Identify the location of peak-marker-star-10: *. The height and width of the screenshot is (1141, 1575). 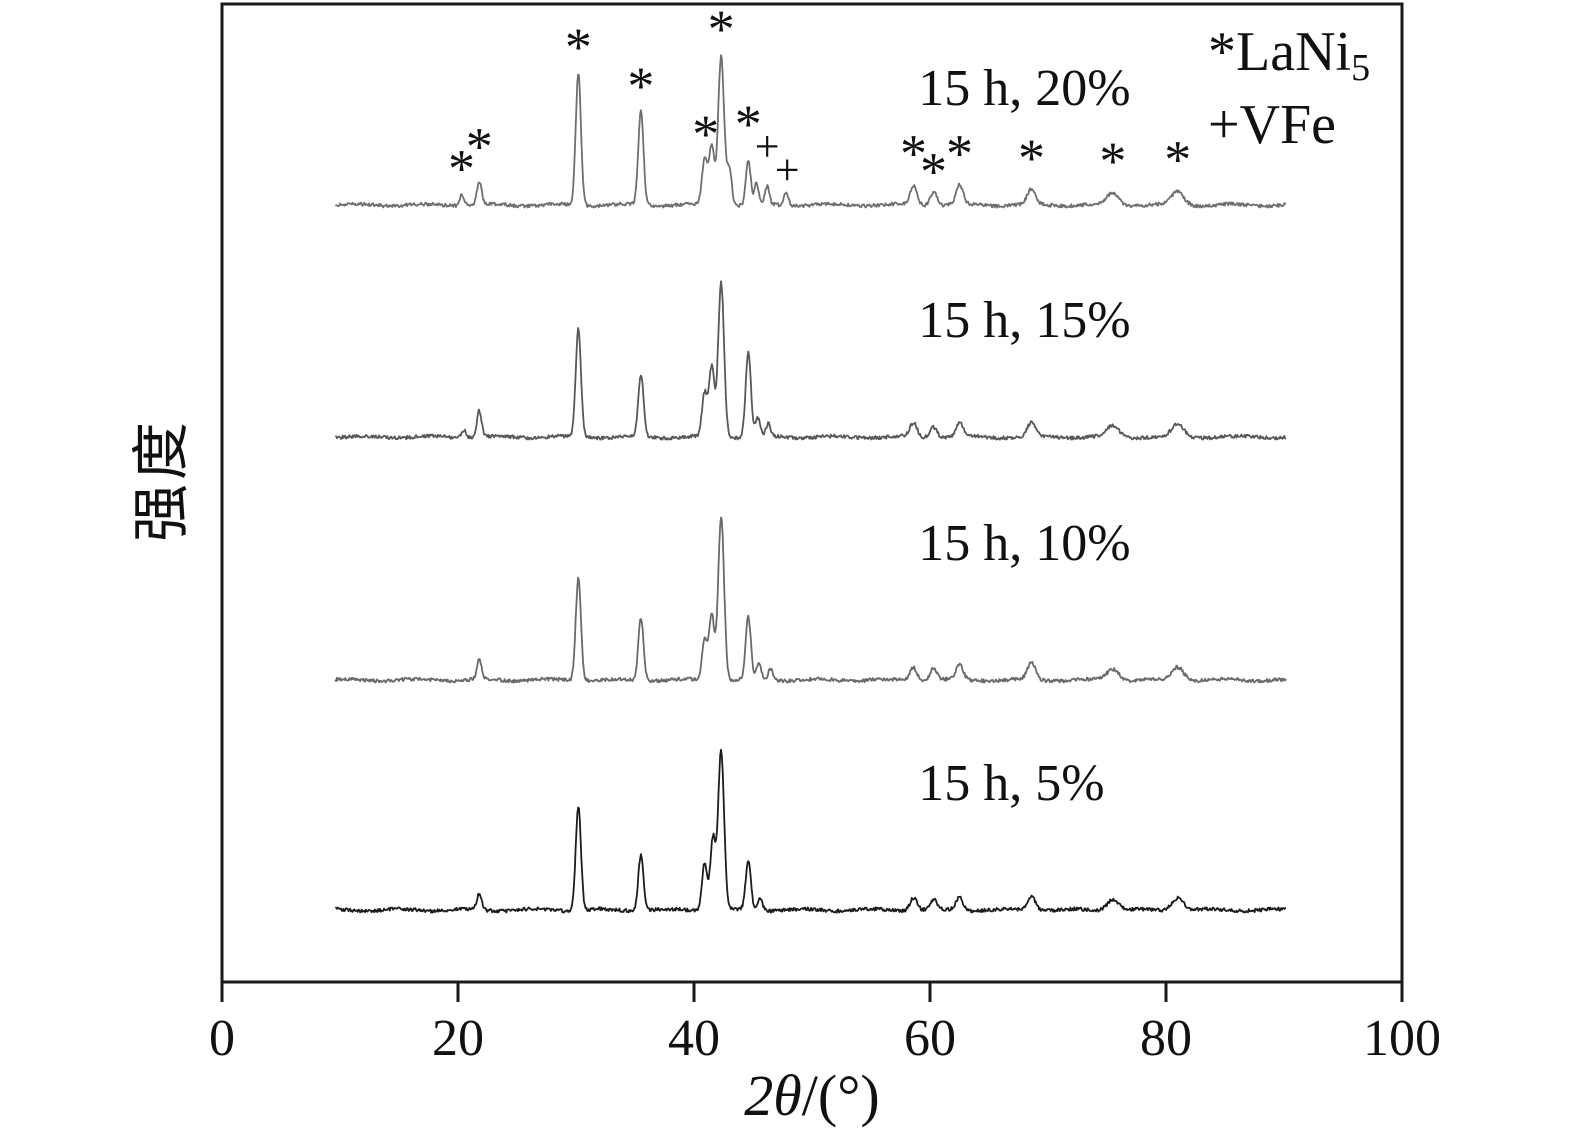
(1031, 158).